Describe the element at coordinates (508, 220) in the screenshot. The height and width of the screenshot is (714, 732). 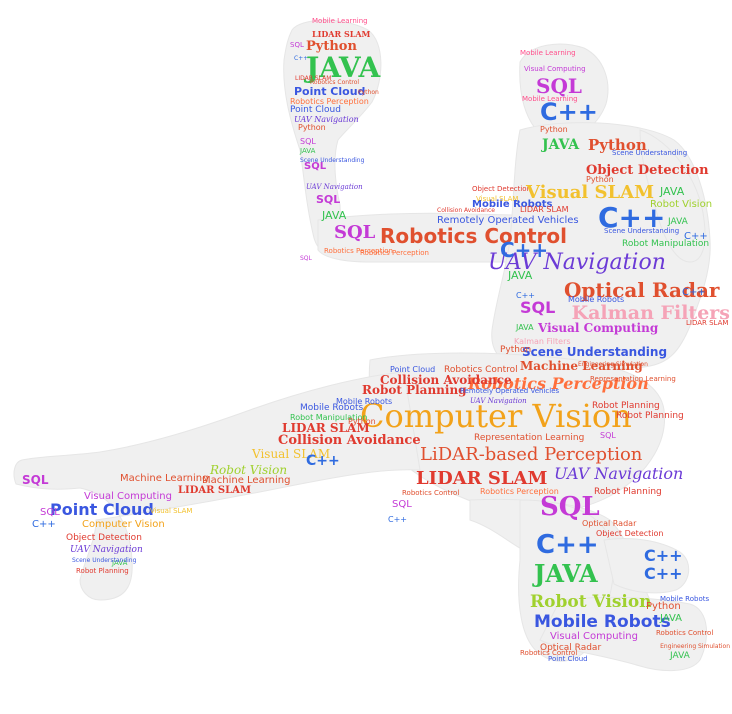
I see `cloud-word: Remotely Operated Vehicles` at that location.